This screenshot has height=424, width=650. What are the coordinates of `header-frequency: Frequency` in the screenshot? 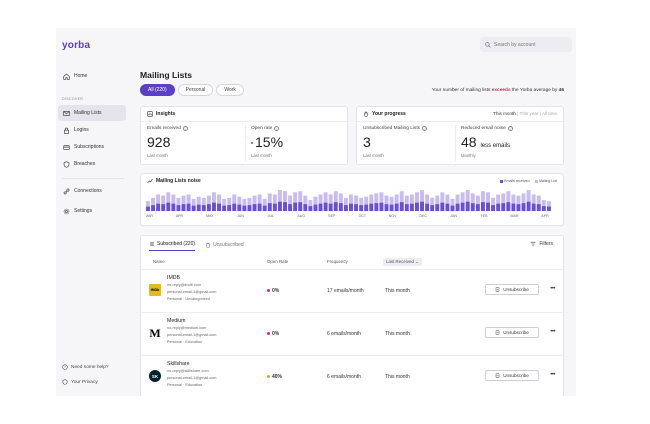 It's located at (337, 261).